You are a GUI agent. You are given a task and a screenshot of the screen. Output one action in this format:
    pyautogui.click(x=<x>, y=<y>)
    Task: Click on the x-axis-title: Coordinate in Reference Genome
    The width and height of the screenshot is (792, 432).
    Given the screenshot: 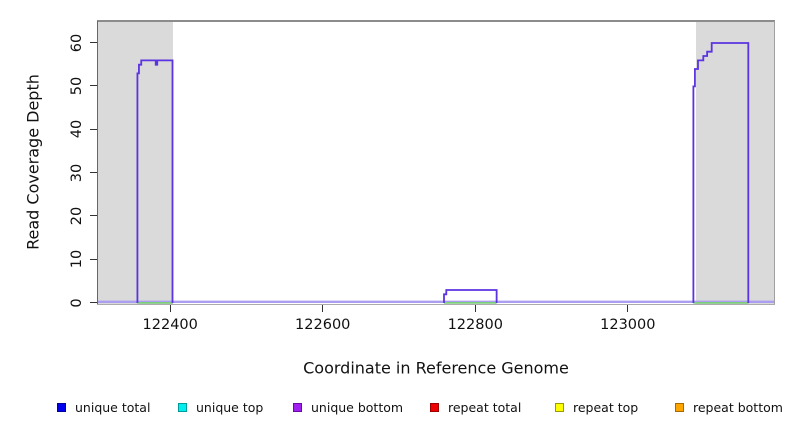 What is the action you would take?
    pyautogui.click(x=436, y=368)
    